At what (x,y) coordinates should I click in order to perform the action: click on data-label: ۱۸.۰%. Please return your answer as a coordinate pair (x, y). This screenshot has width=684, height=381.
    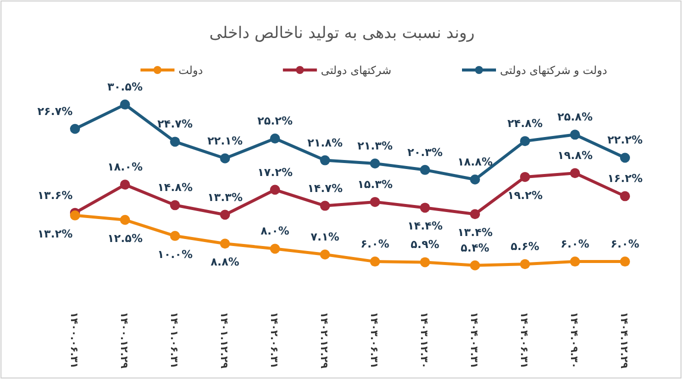
    Looking at the image, I should click on (125, 167).